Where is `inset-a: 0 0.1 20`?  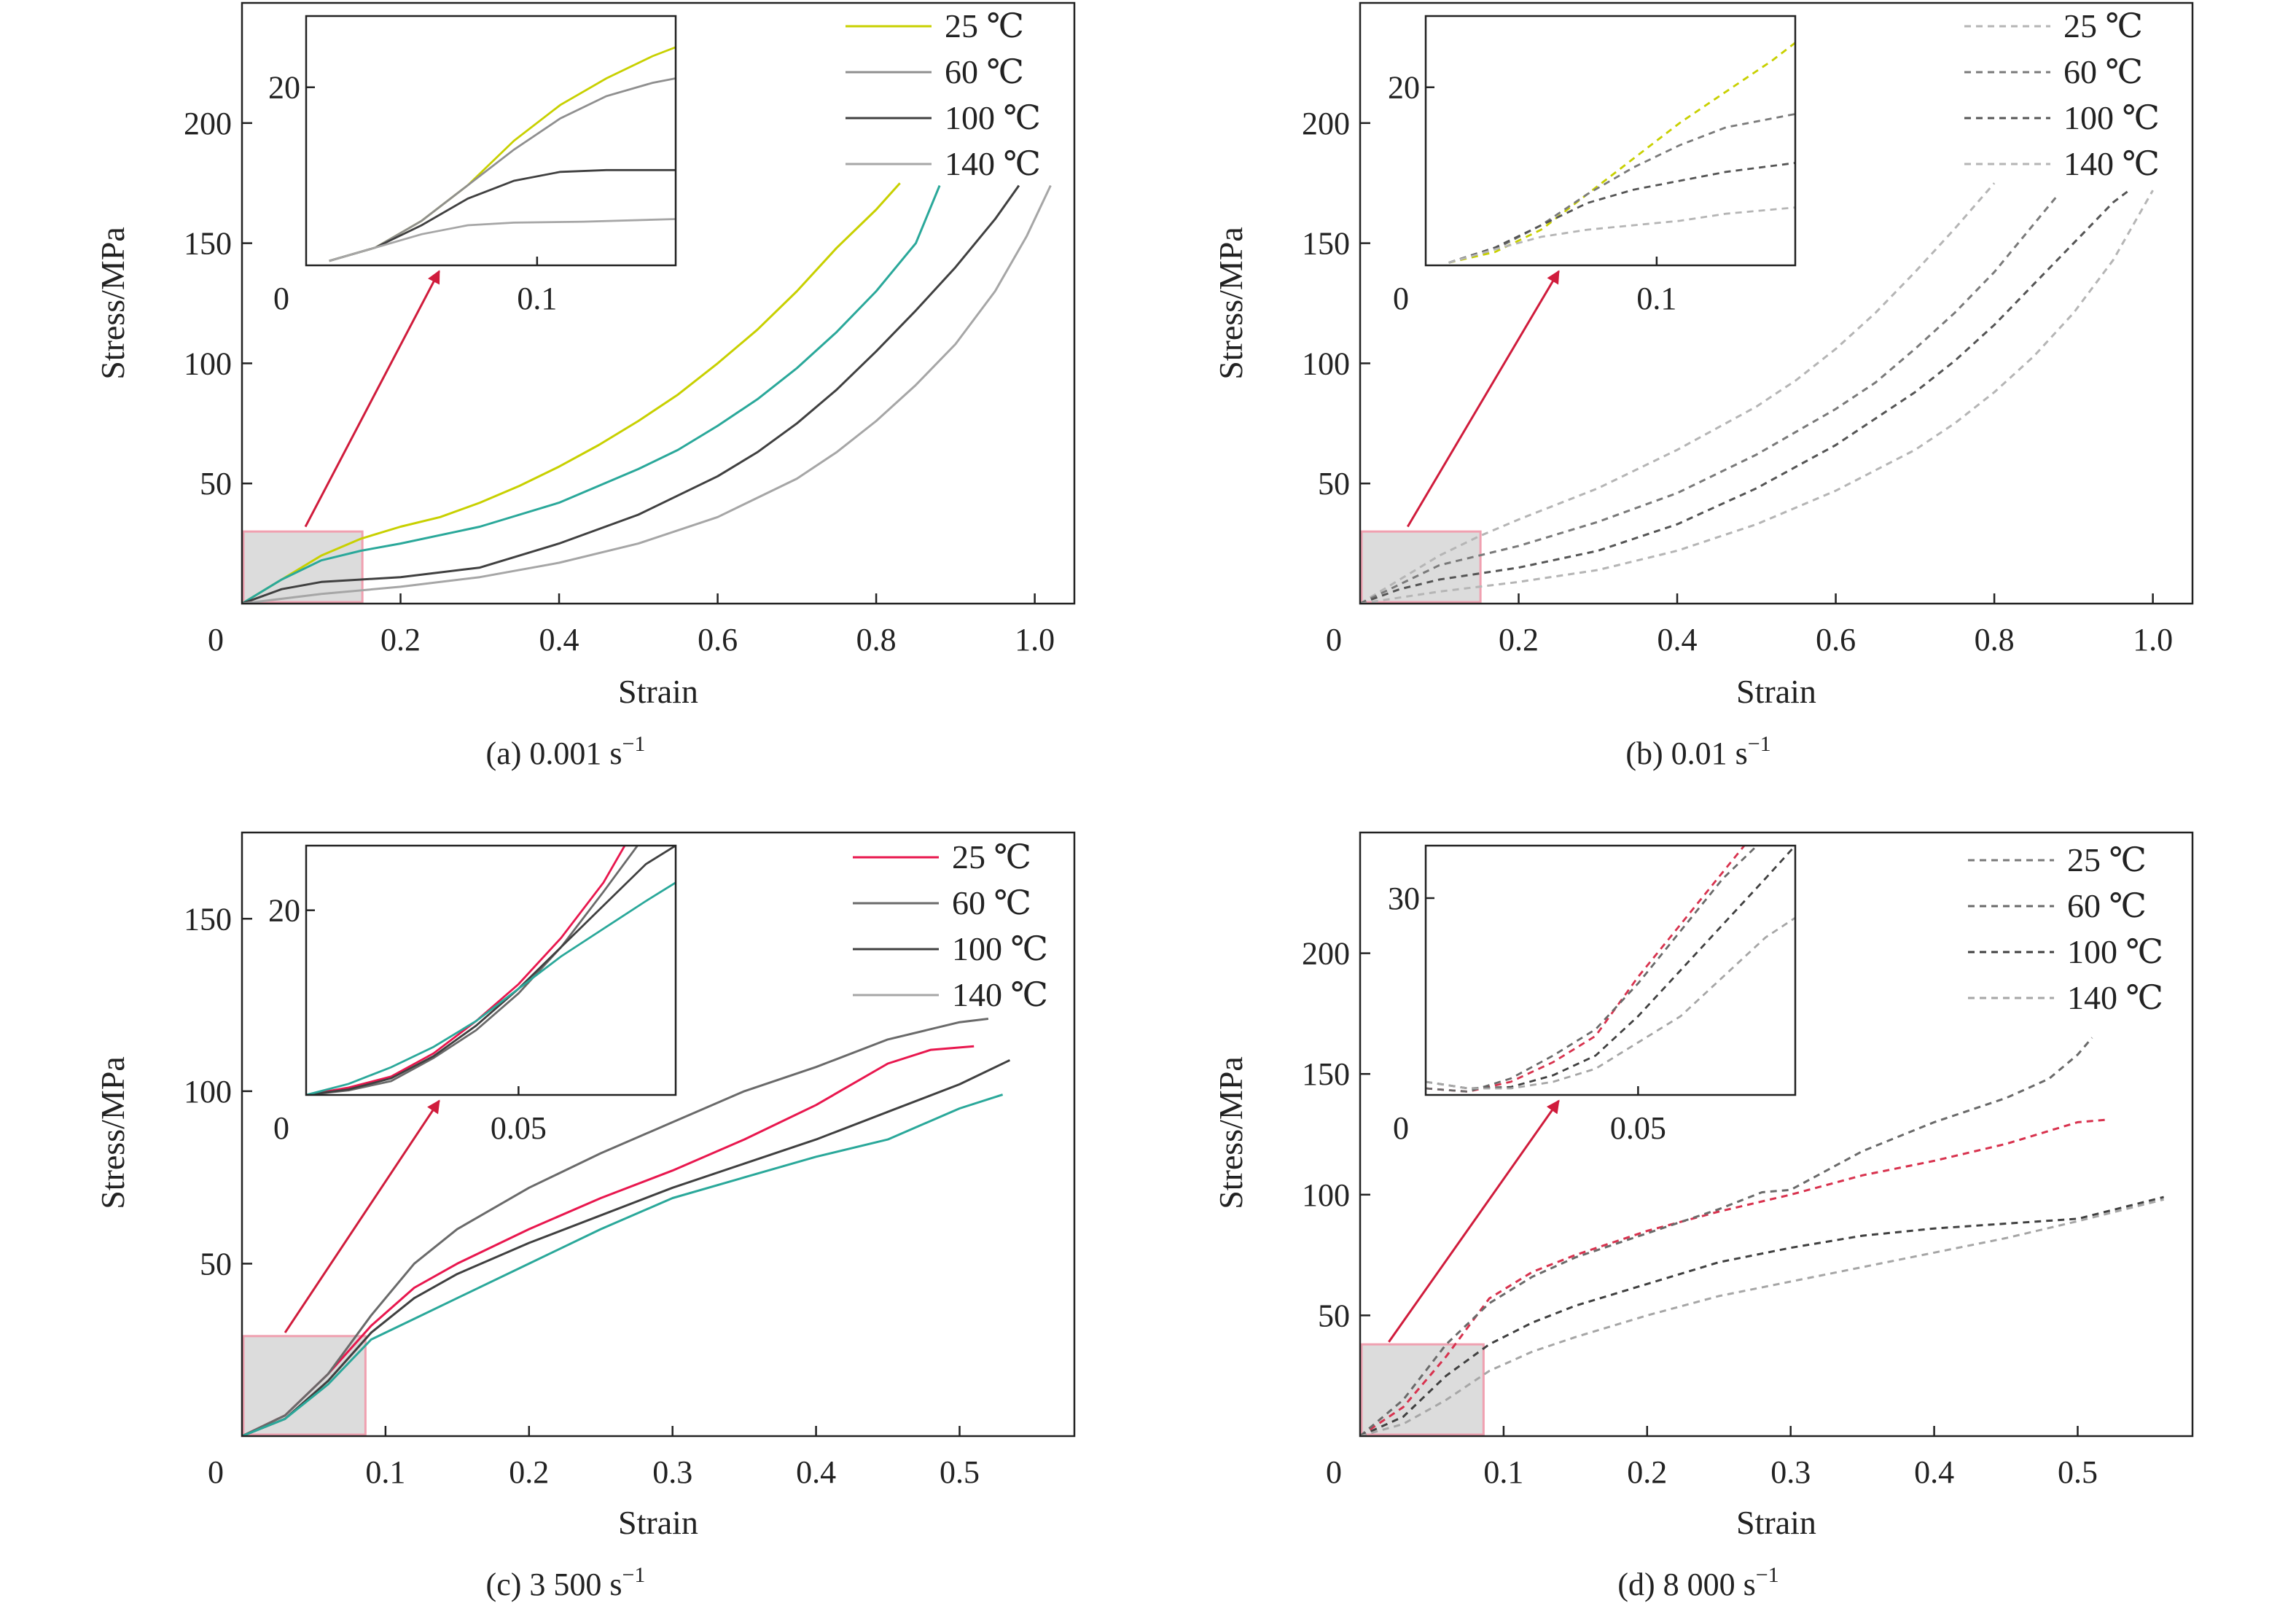
inset-a: 0 0.1 20 is located at coordinates (472, 165).